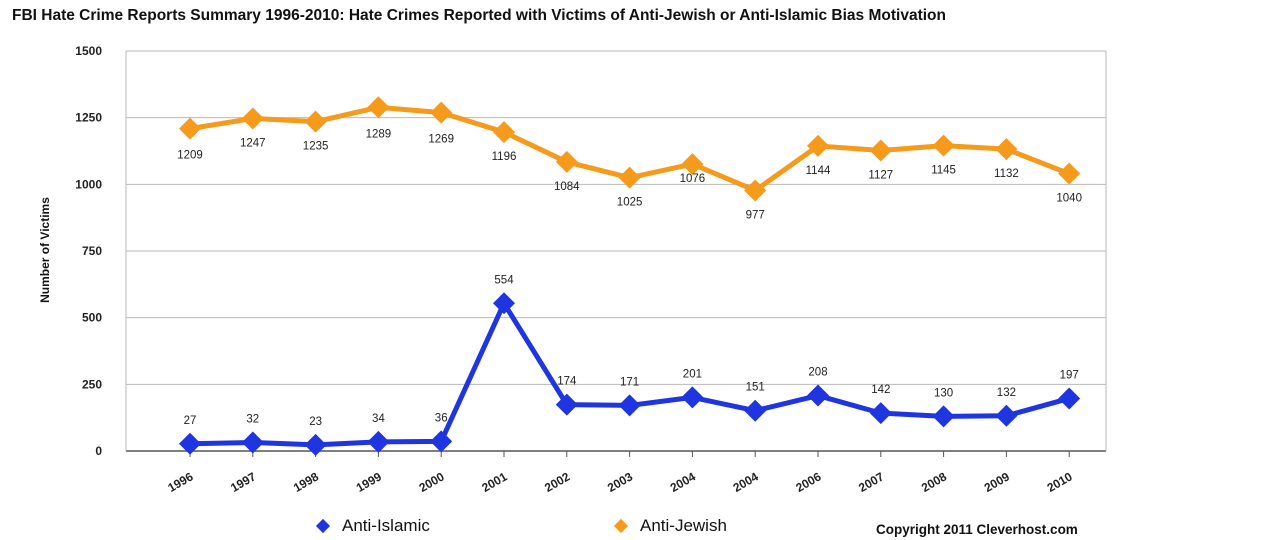 This screenshot has height=540, width=1262. What do you see at coordinates (92, 384) in the screenshot?
I see `y-tick-label: 250` at bounding box center [92, 384].